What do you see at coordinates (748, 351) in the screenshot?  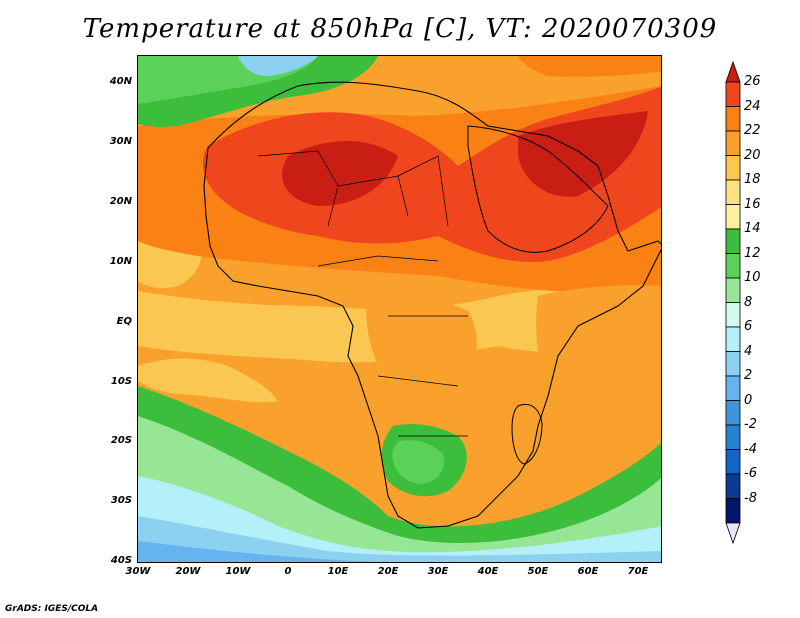 I see `colorbar-tick-label: 4` at bounding box center [748, 351].